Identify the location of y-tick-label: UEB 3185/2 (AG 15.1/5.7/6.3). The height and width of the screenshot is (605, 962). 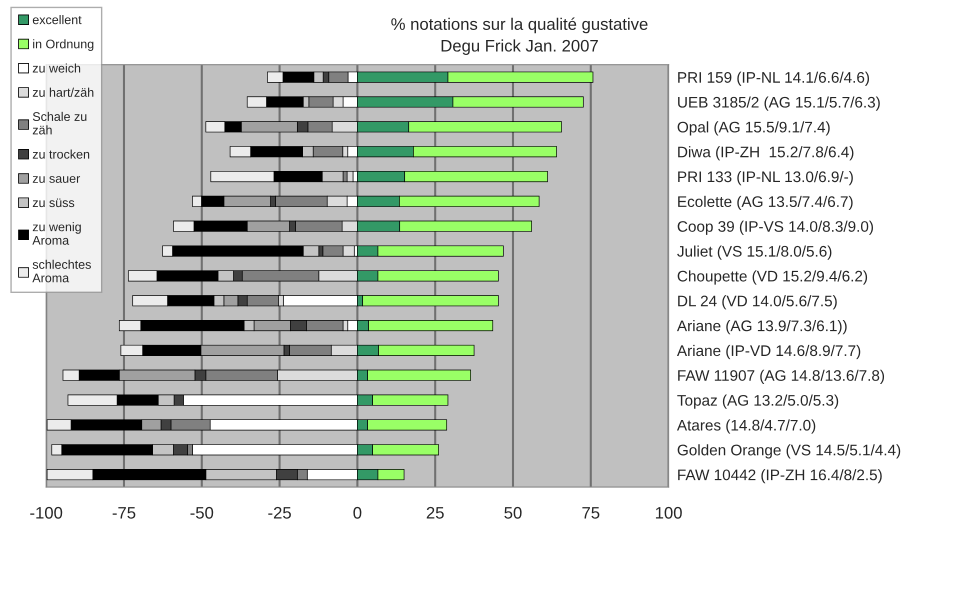
(779, 103).